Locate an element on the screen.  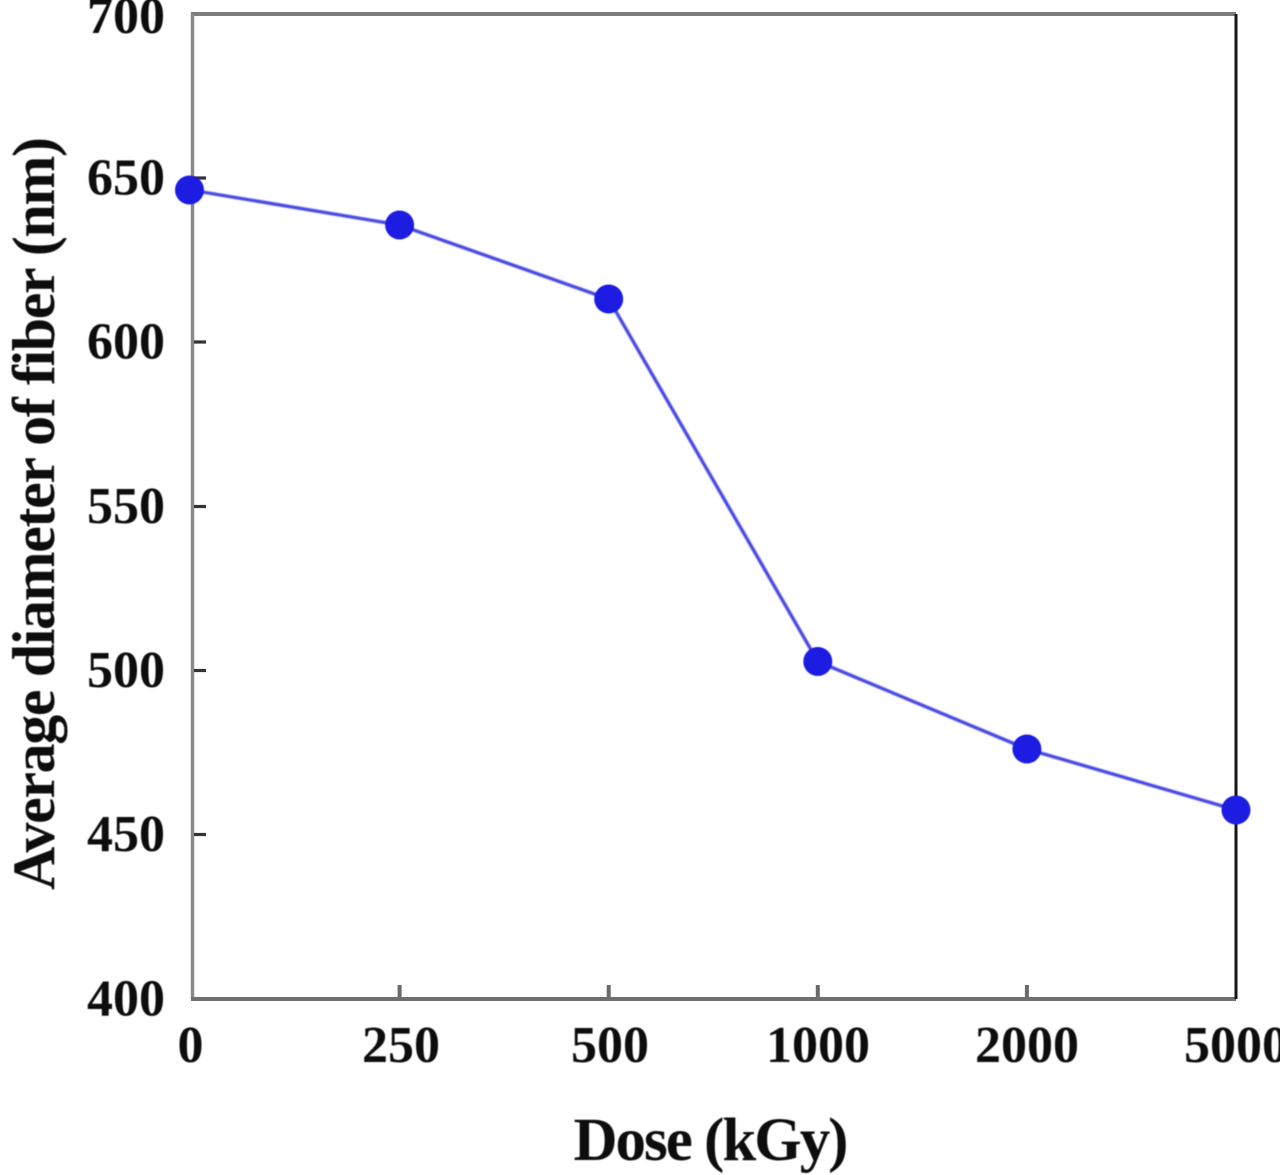
svg-text: 0 is located at coordinates (191, 1045).